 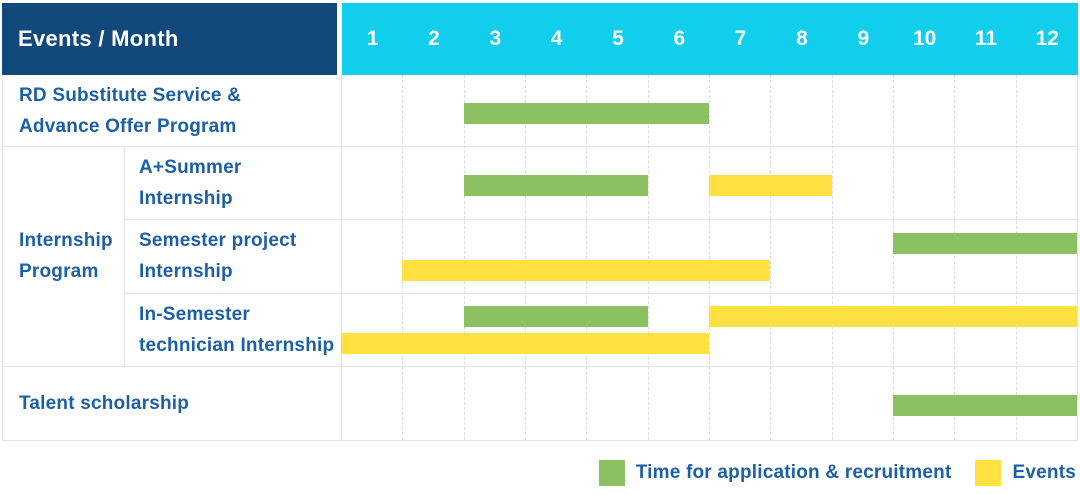 I want to click on month-header-5: 5, so click(x=618, y=38).